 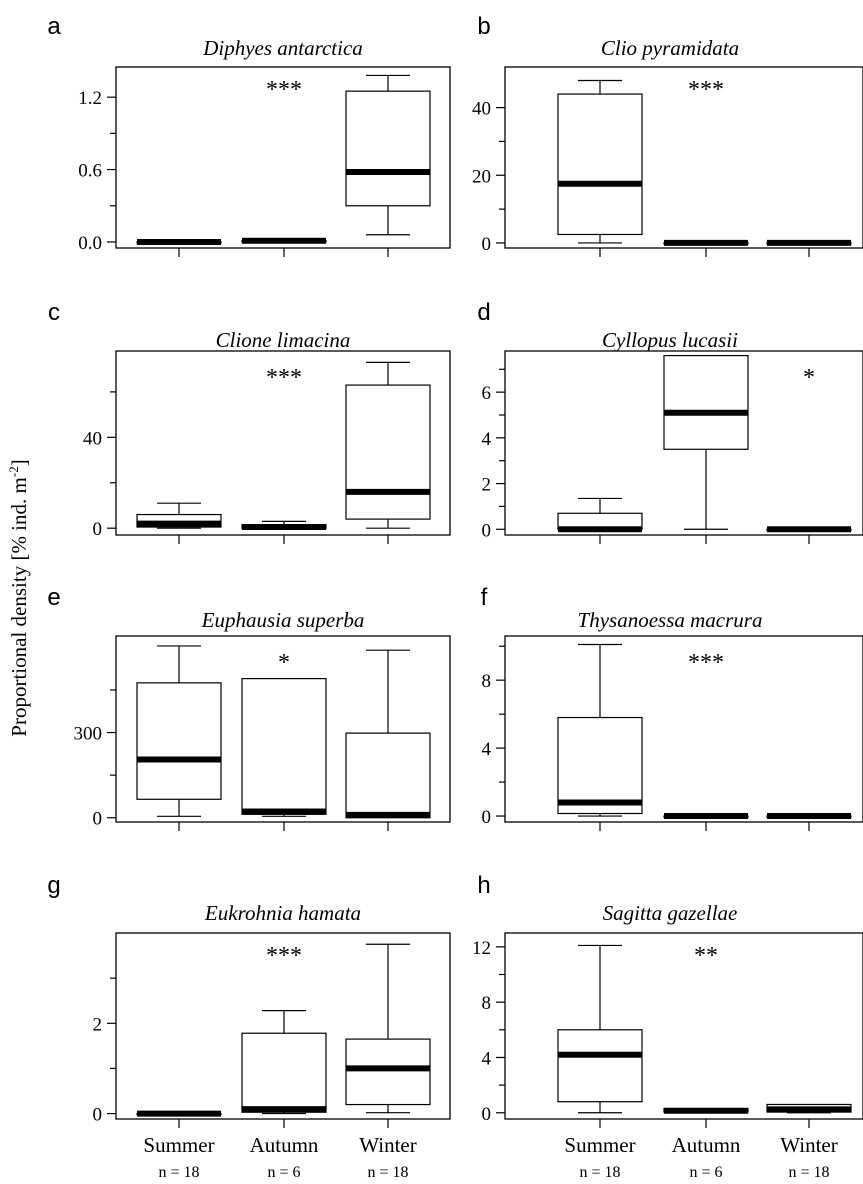 I want to click on panel-letter: c, so click(x=54, y=312).